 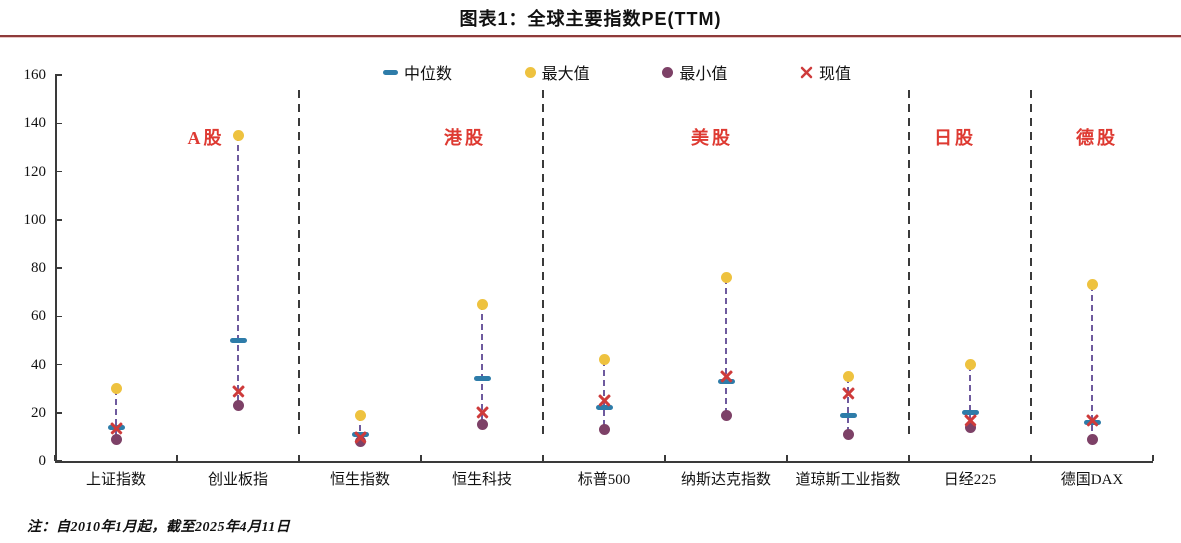 I want to click on x-axis-line, so click(x=604, y=462).